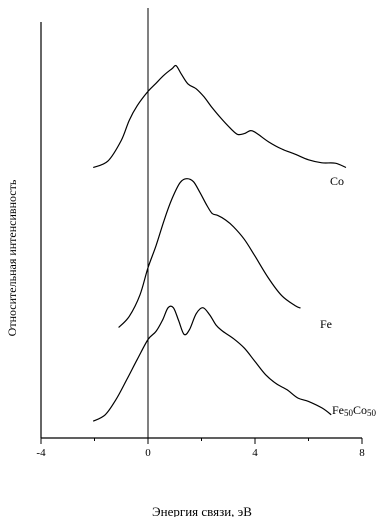 This screenshot has height=517, width=390. Describe the element at coordinates (354, 410) in the screenshot. I see `series-label-fe50co50: Fe50Co50` at that location.